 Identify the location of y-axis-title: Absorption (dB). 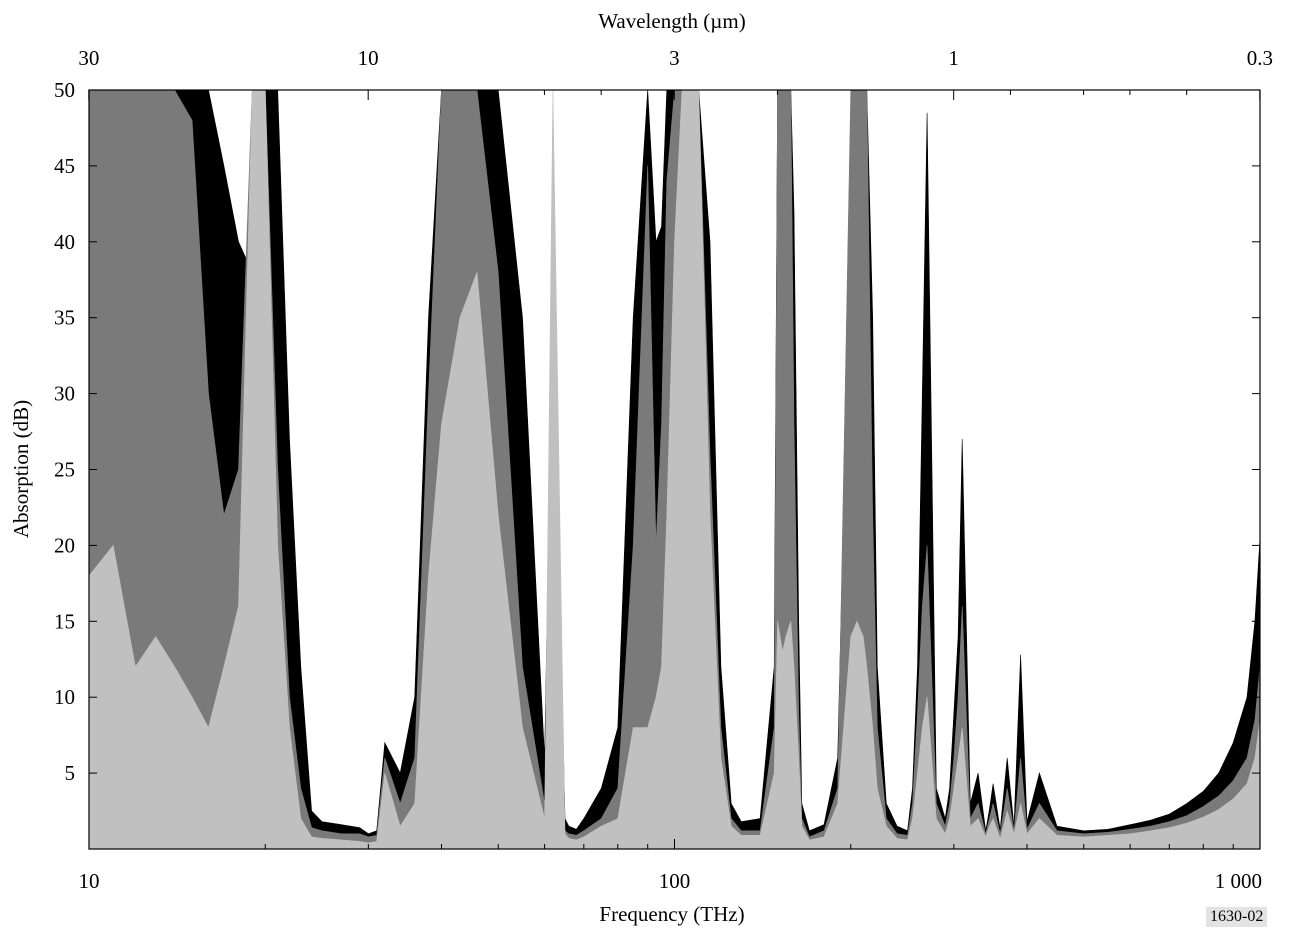
(21, 469).